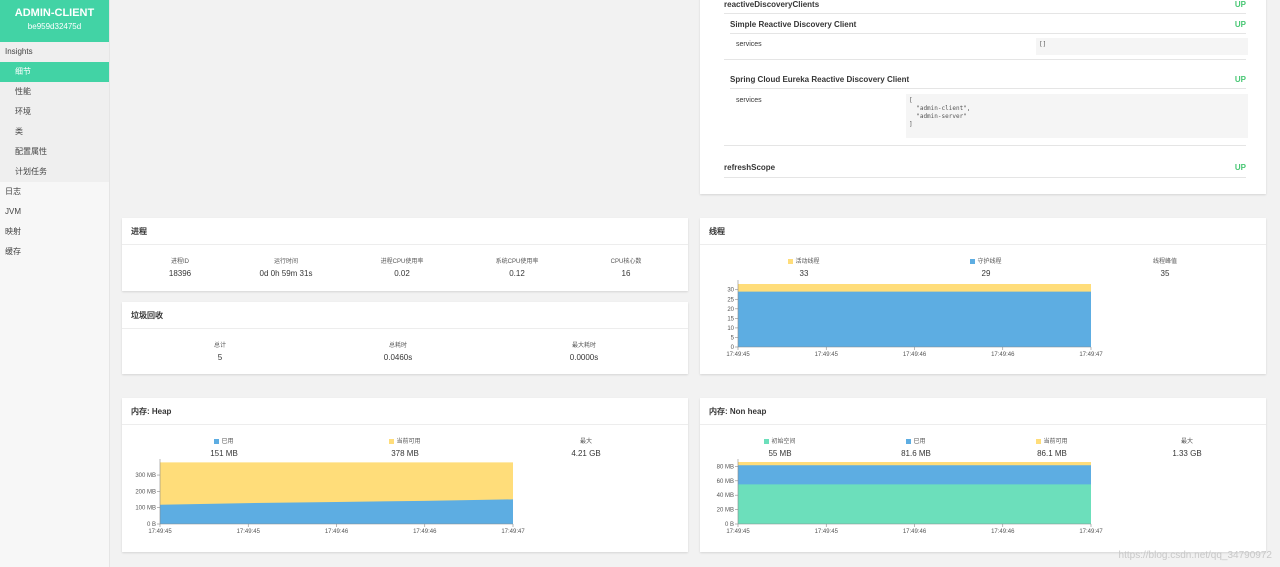  Describe the element at coordinates (23, 111) in the screenshot. I see `sidebar-item-environment: 环境` at that location.